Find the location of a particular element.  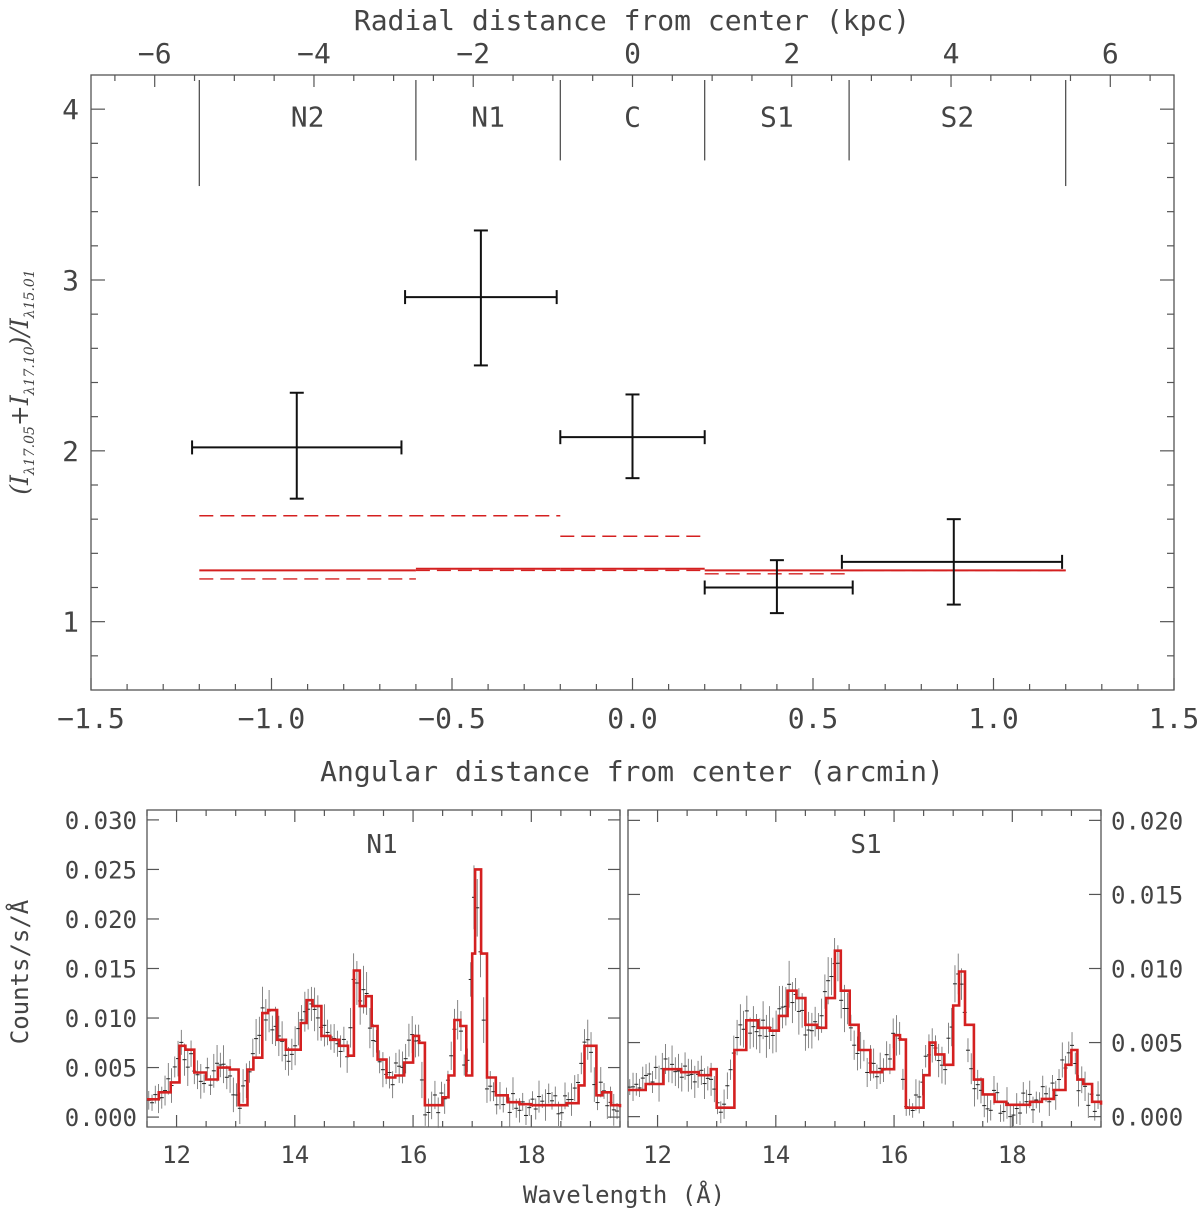

n1-data-points is located at coordinates (383, 996).